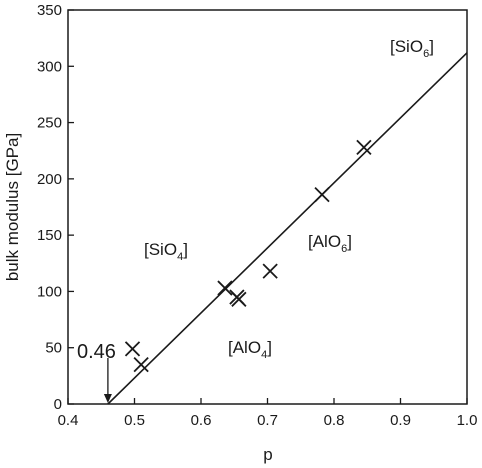  Describe the element at coordinates (166, 251) in the screenshot. I see `region-label-sio4: [SiO4]` at that location.